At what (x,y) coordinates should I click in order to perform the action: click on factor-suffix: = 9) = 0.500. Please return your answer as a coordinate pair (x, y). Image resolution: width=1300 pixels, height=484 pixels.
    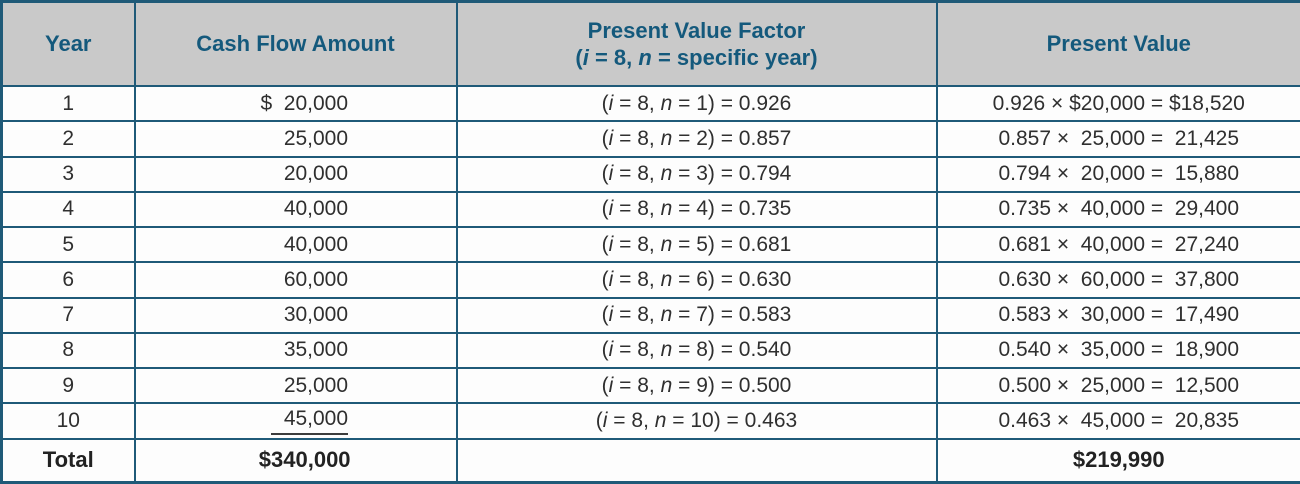
    Looking at the image, I should click on (732, 385).